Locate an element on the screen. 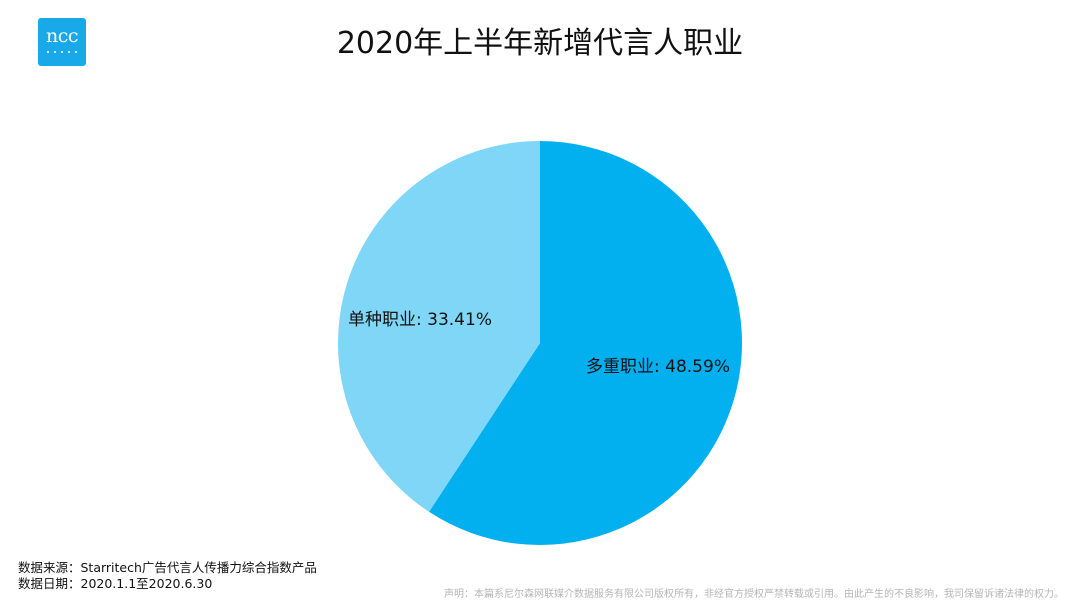 The image size is (1080, 608). slice-label: 多重职业: 48.59% is located at coordinates (658, 367).